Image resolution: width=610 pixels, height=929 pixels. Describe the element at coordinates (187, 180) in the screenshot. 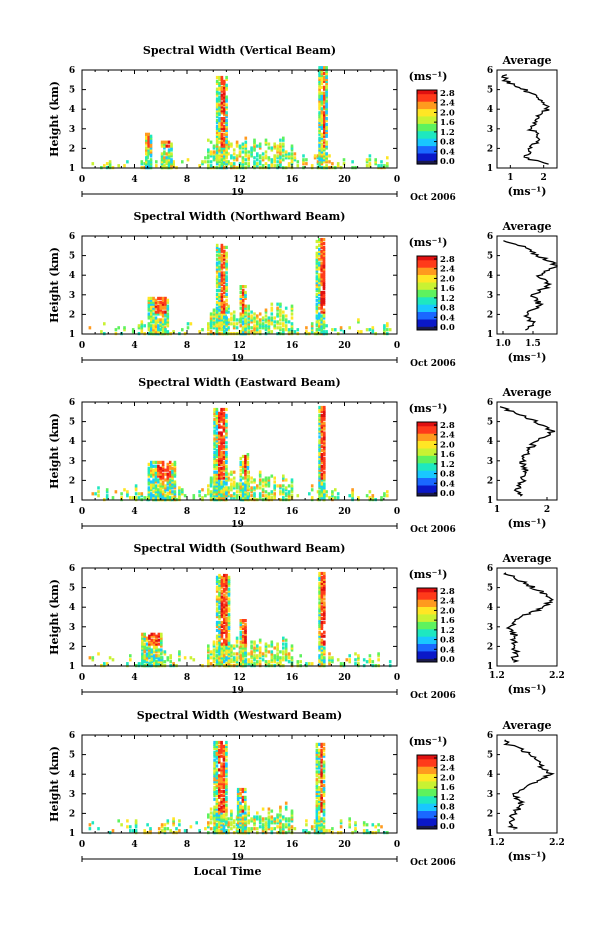

I see `x-tick-label: 8` at that location.